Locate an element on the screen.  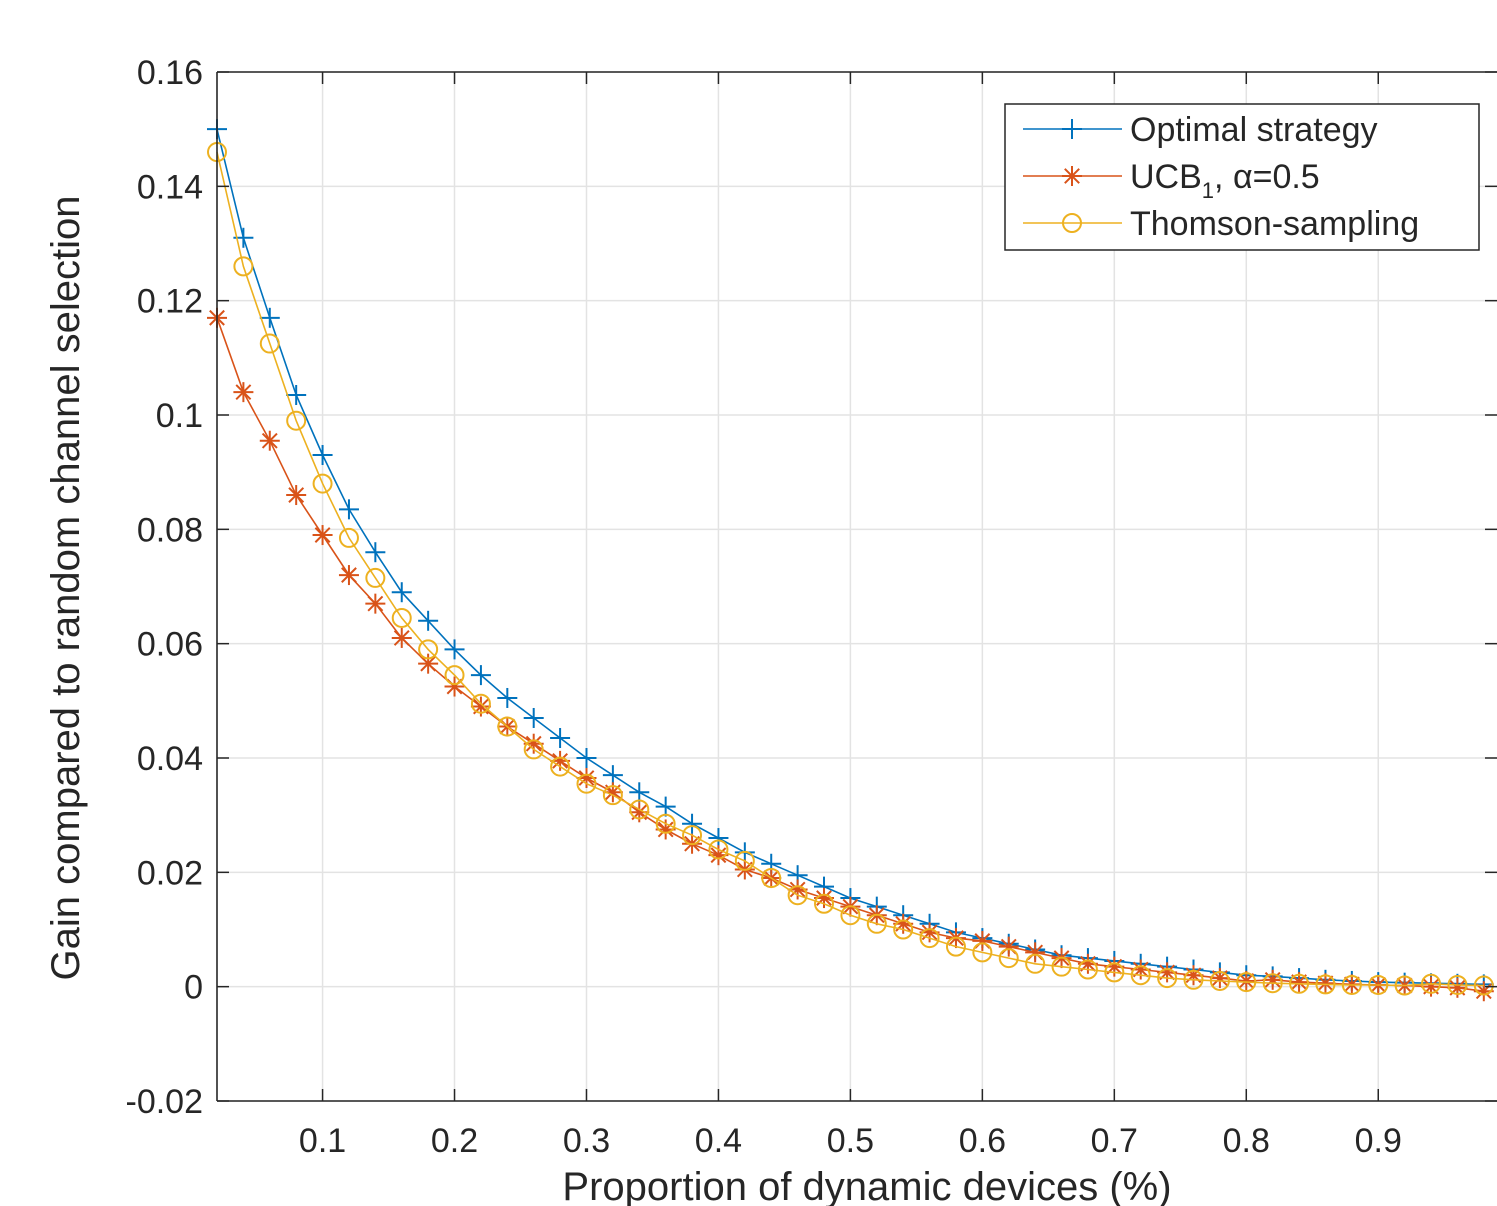
x-axis-label: Proportion of dynamic devices (%) is located at coordinates (866, 1185).